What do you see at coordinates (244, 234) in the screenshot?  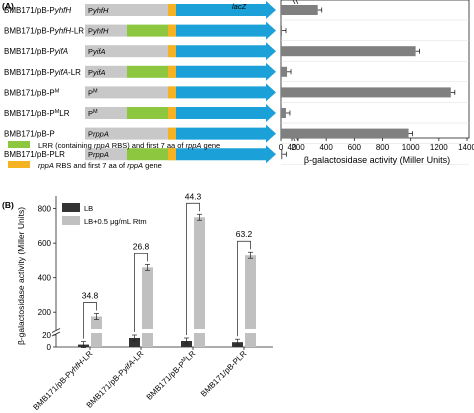 I see `fold-label: 63.2` at bounding box center [244, 234].